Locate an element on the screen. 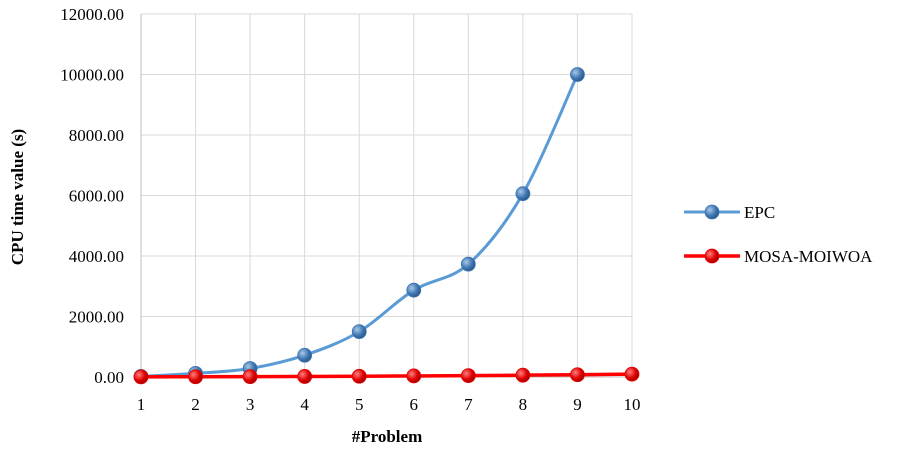  y-tick-label: 8000.00 is located at coordinates (96, 135).